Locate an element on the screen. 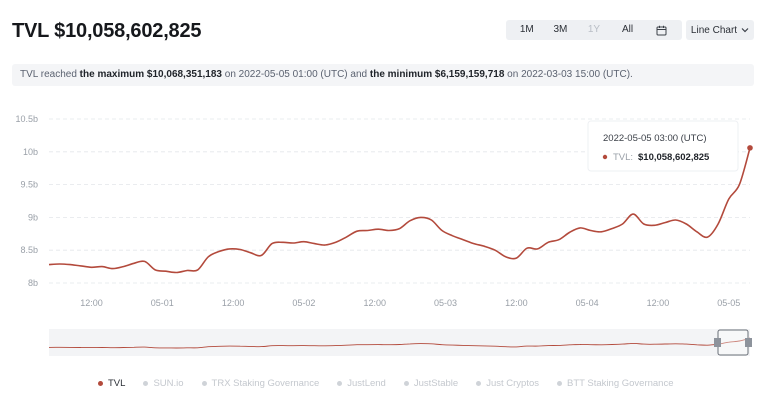 Image resolution: width=768 pixels, height=412 pixels. legend-label: SUN.io is located at coordinates (168, 383).